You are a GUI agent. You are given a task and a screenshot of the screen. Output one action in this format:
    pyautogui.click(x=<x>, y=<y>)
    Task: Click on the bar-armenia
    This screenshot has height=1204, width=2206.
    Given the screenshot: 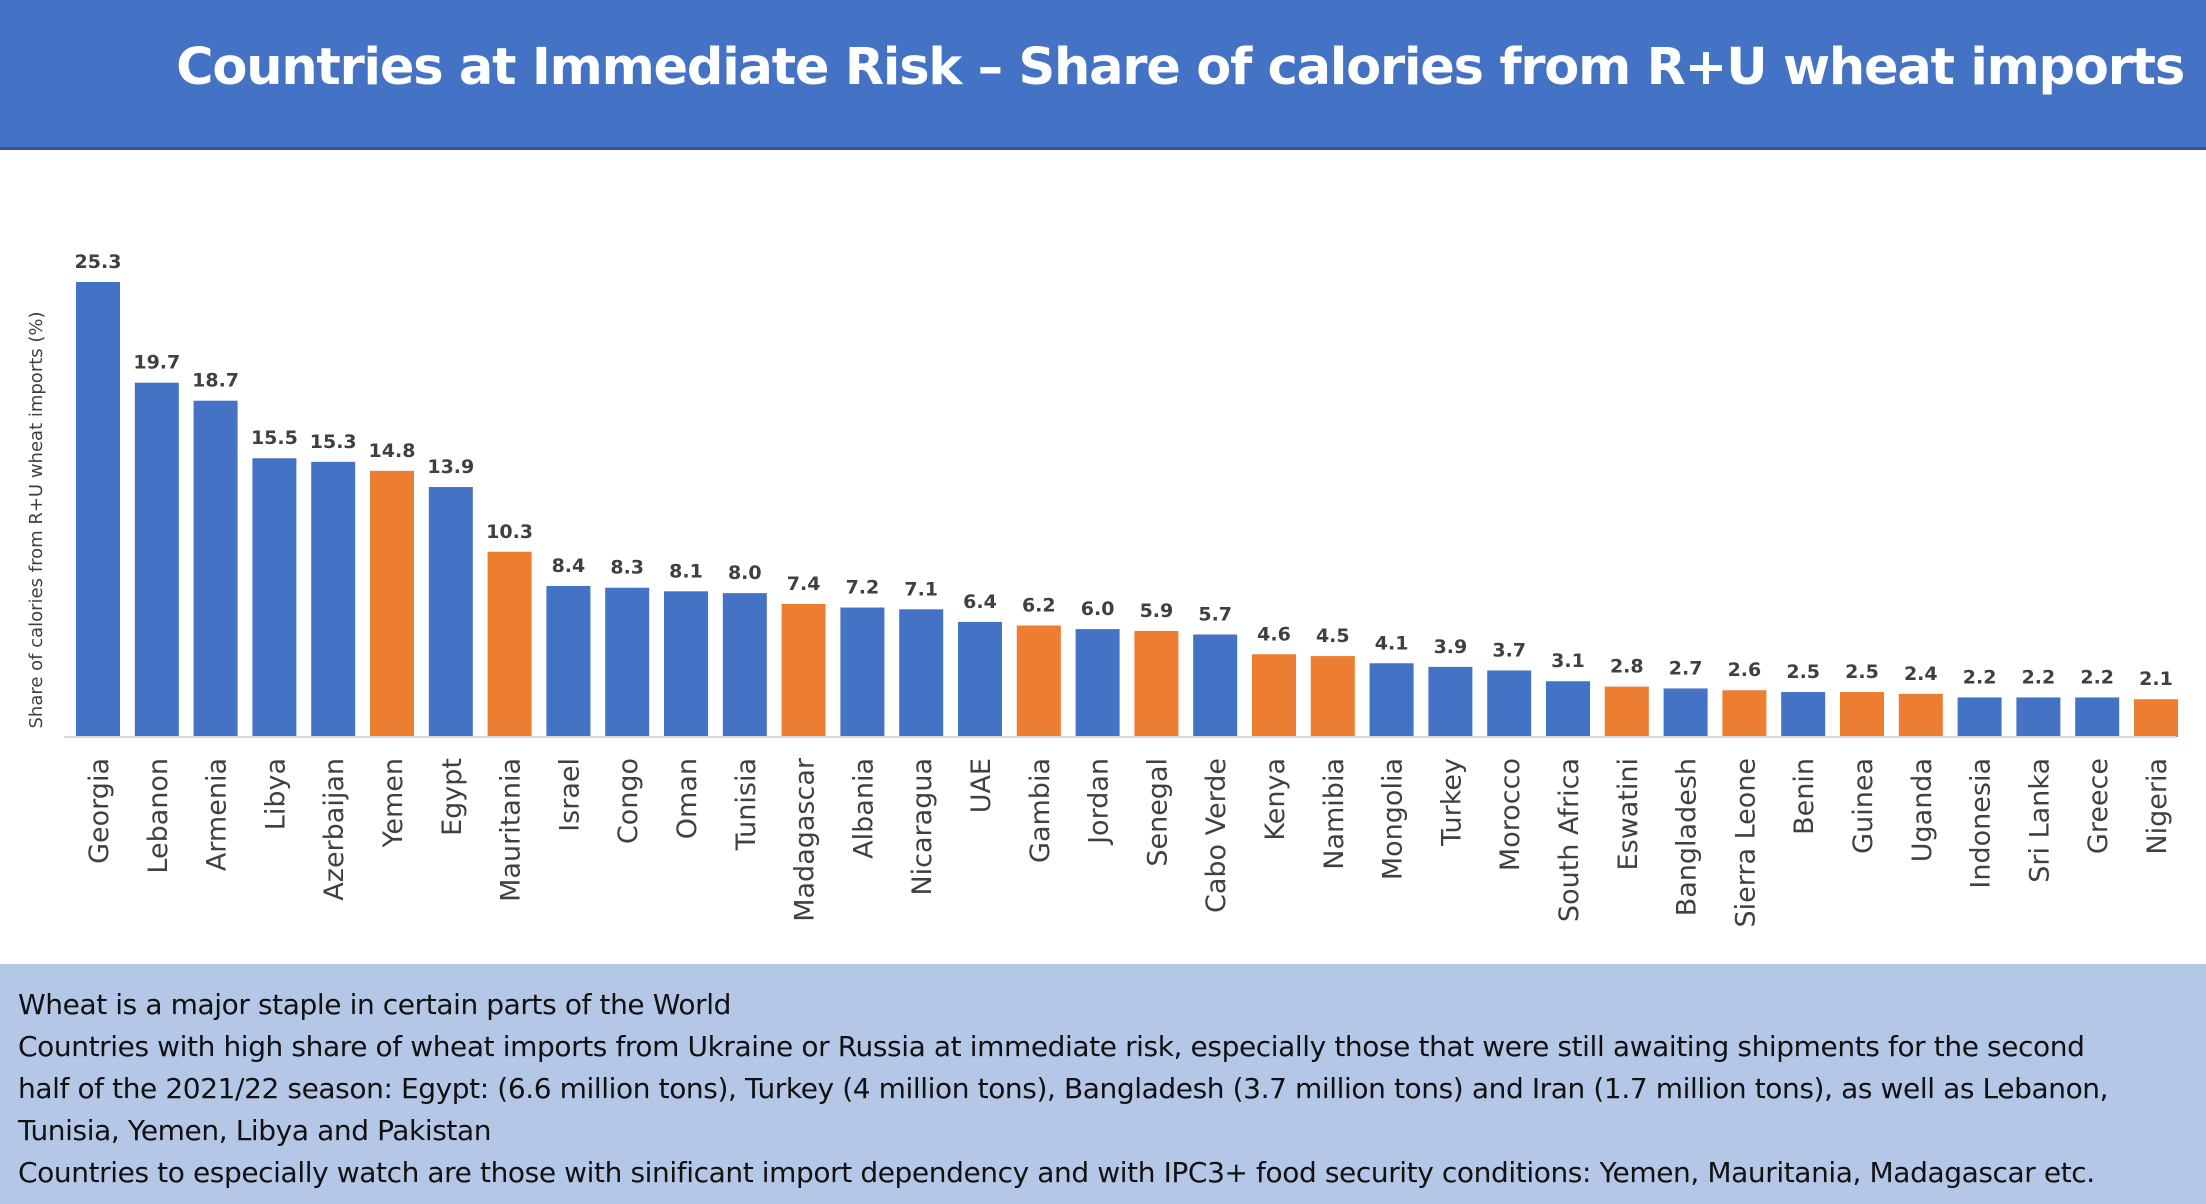 What is the action you would take?
    pyautogui.click(x=215, y=568)
    